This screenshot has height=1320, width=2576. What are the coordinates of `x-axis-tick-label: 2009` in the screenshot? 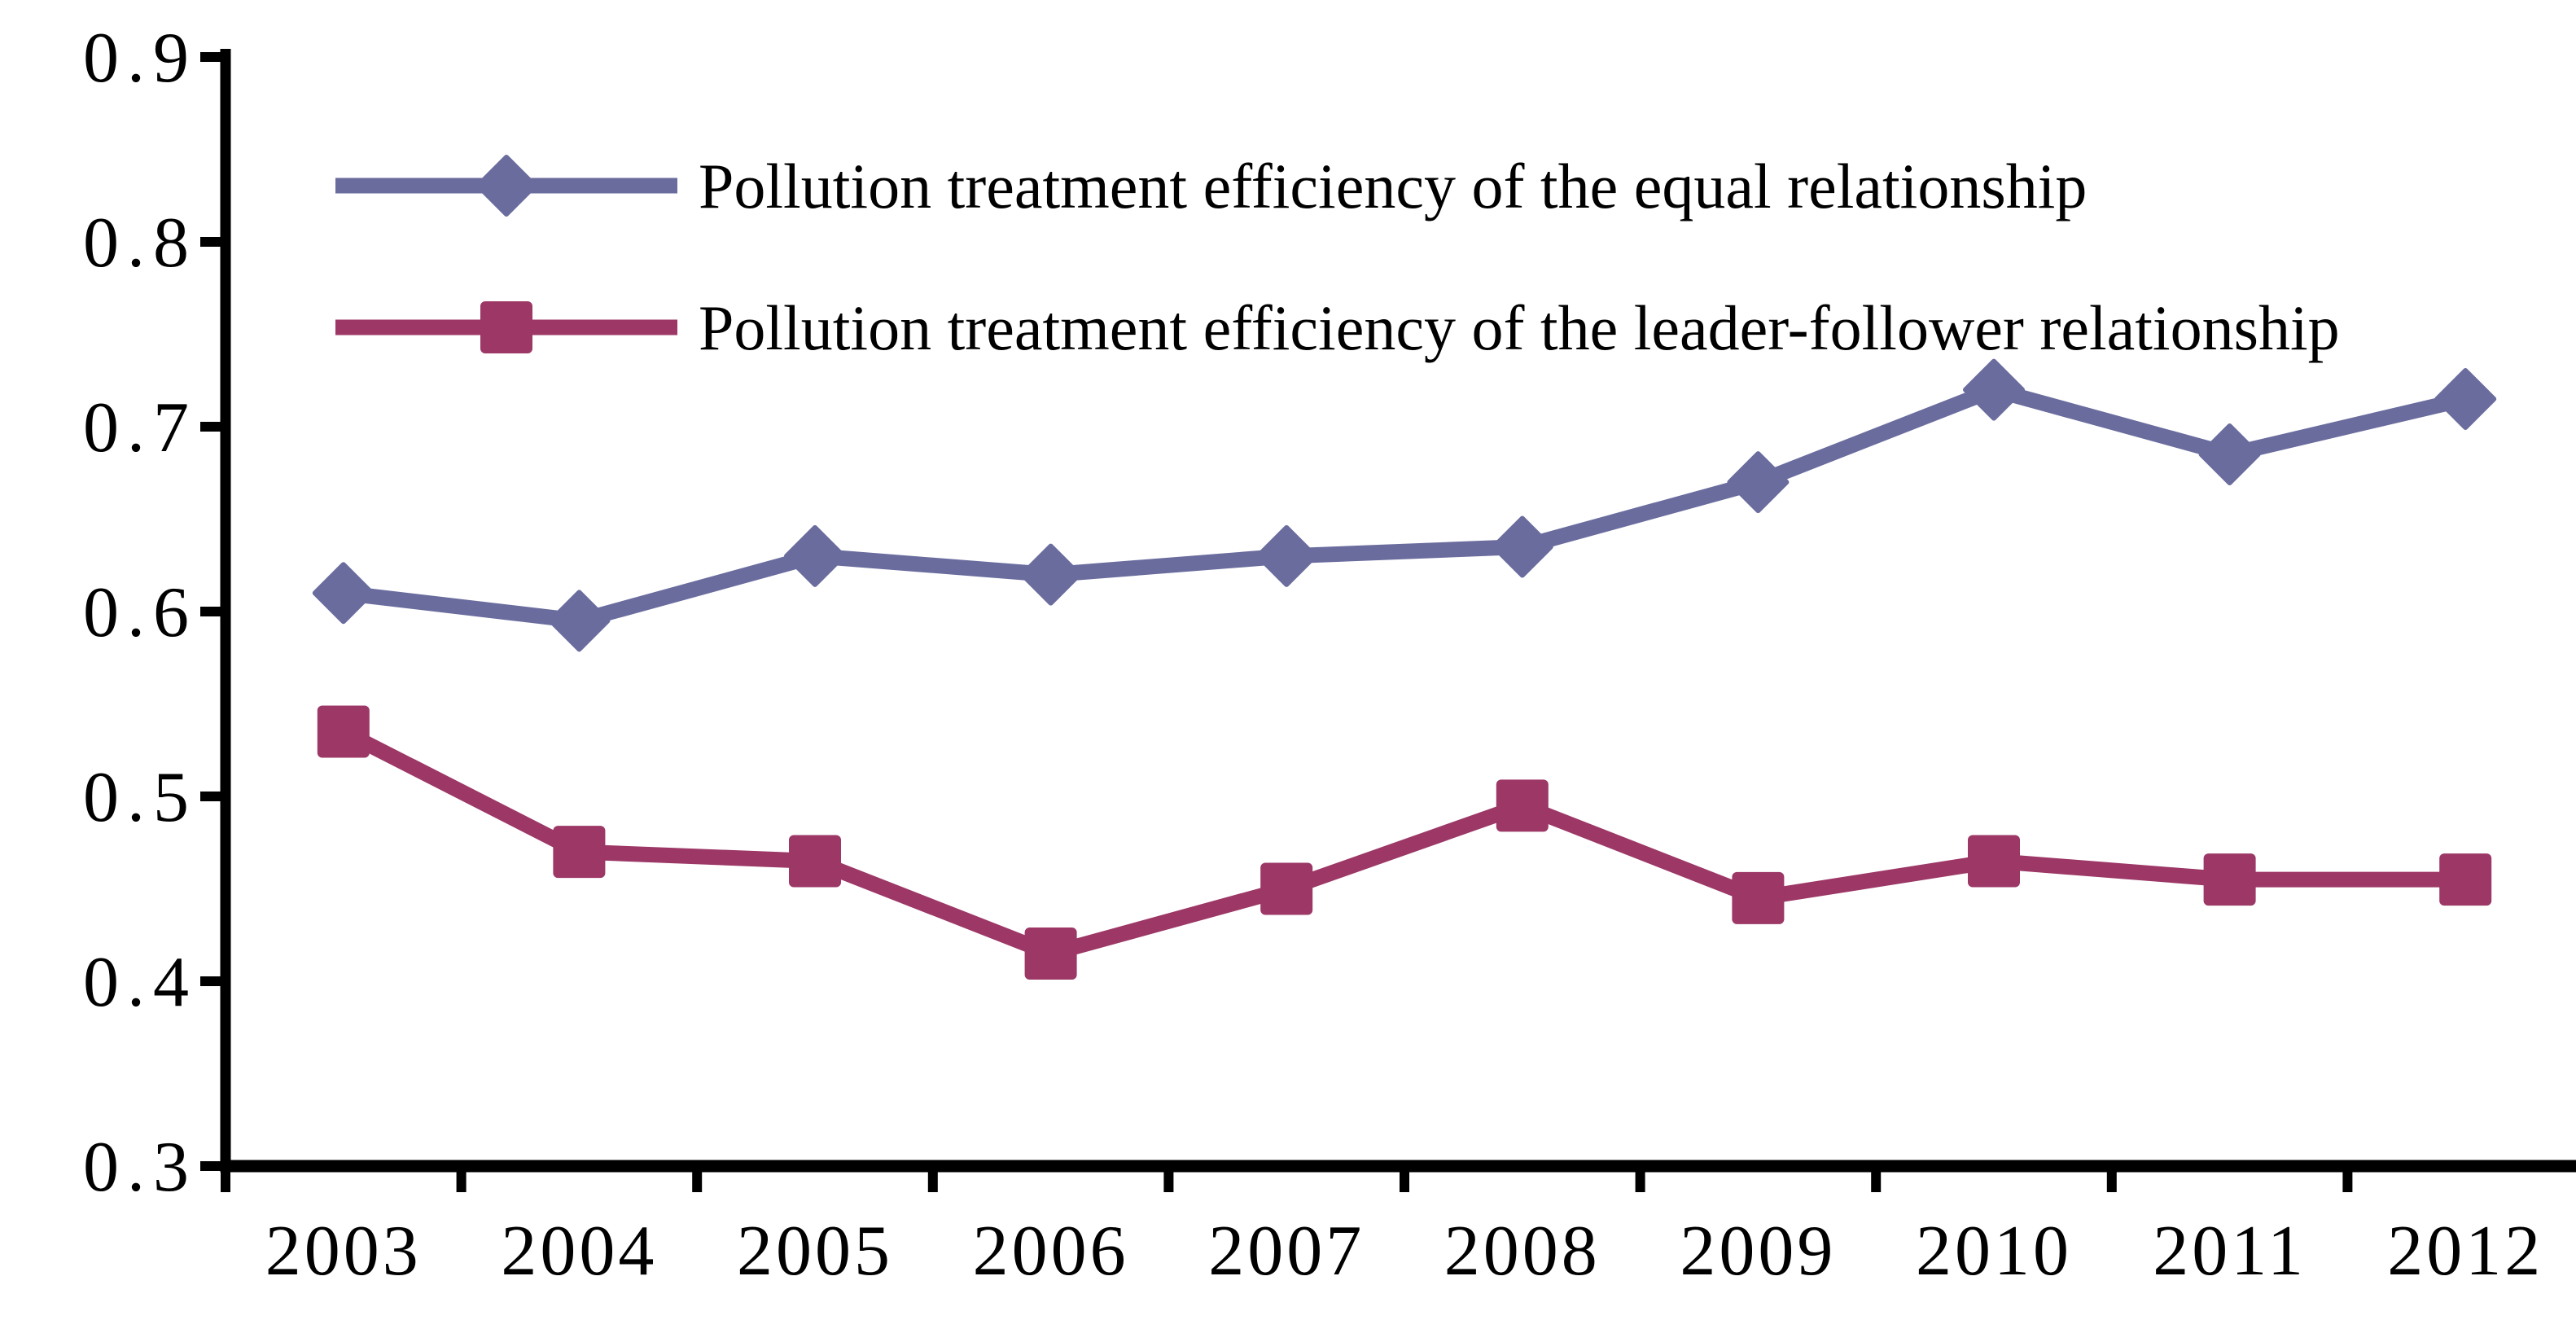 It's located at (1758, 1251).